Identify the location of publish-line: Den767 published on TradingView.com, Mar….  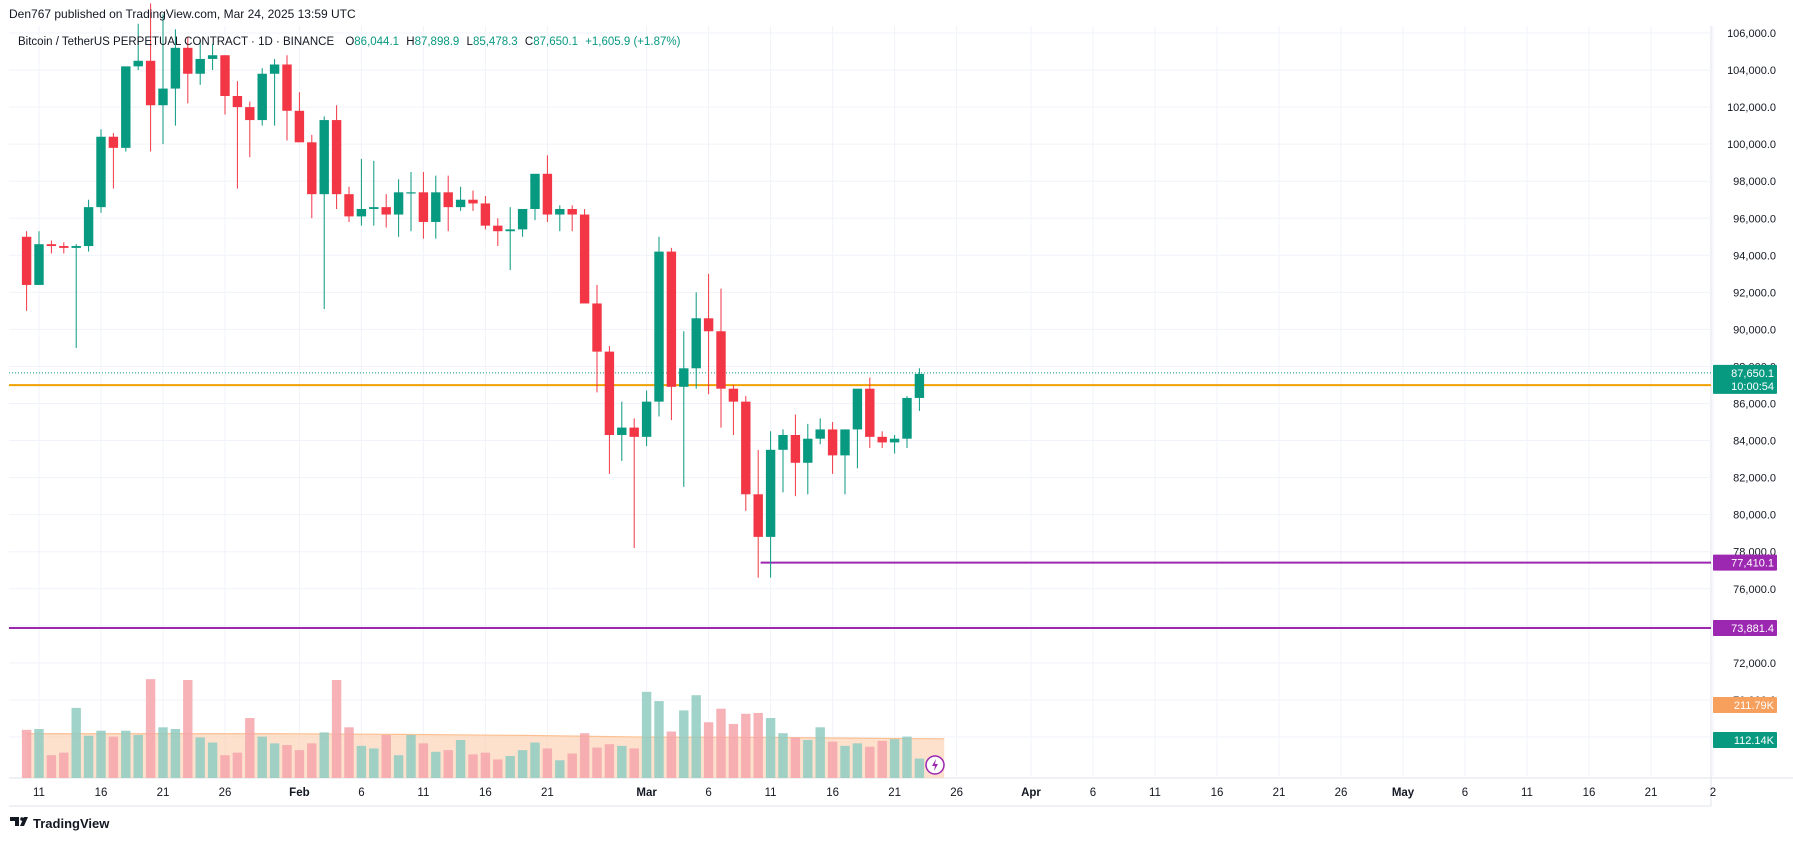
(182, 14).